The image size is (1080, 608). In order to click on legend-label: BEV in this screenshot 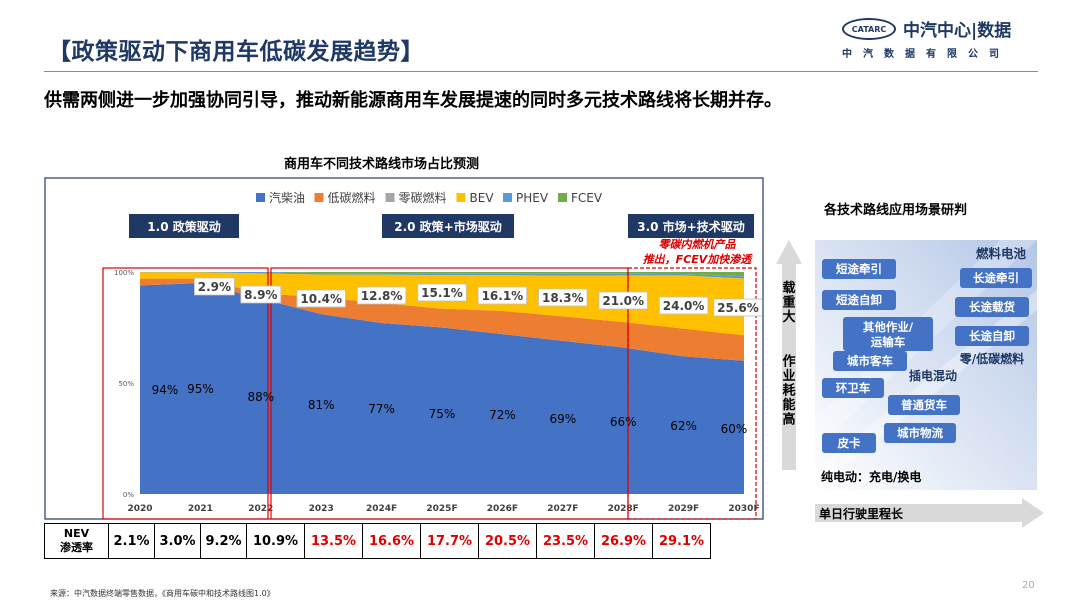, I will do `click(482, 198)`.